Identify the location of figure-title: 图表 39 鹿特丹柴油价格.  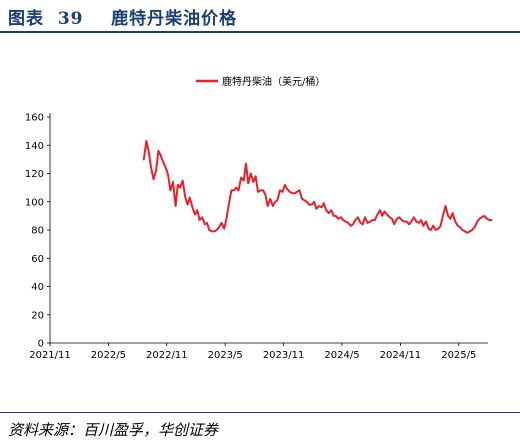
(123, 19).